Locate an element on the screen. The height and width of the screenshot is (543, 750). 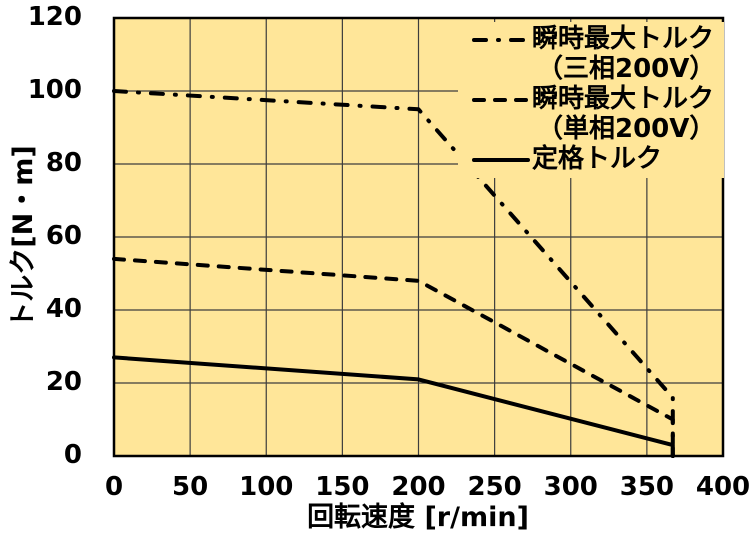
y-tick-label: 20 is located at coordinates (63, 382).